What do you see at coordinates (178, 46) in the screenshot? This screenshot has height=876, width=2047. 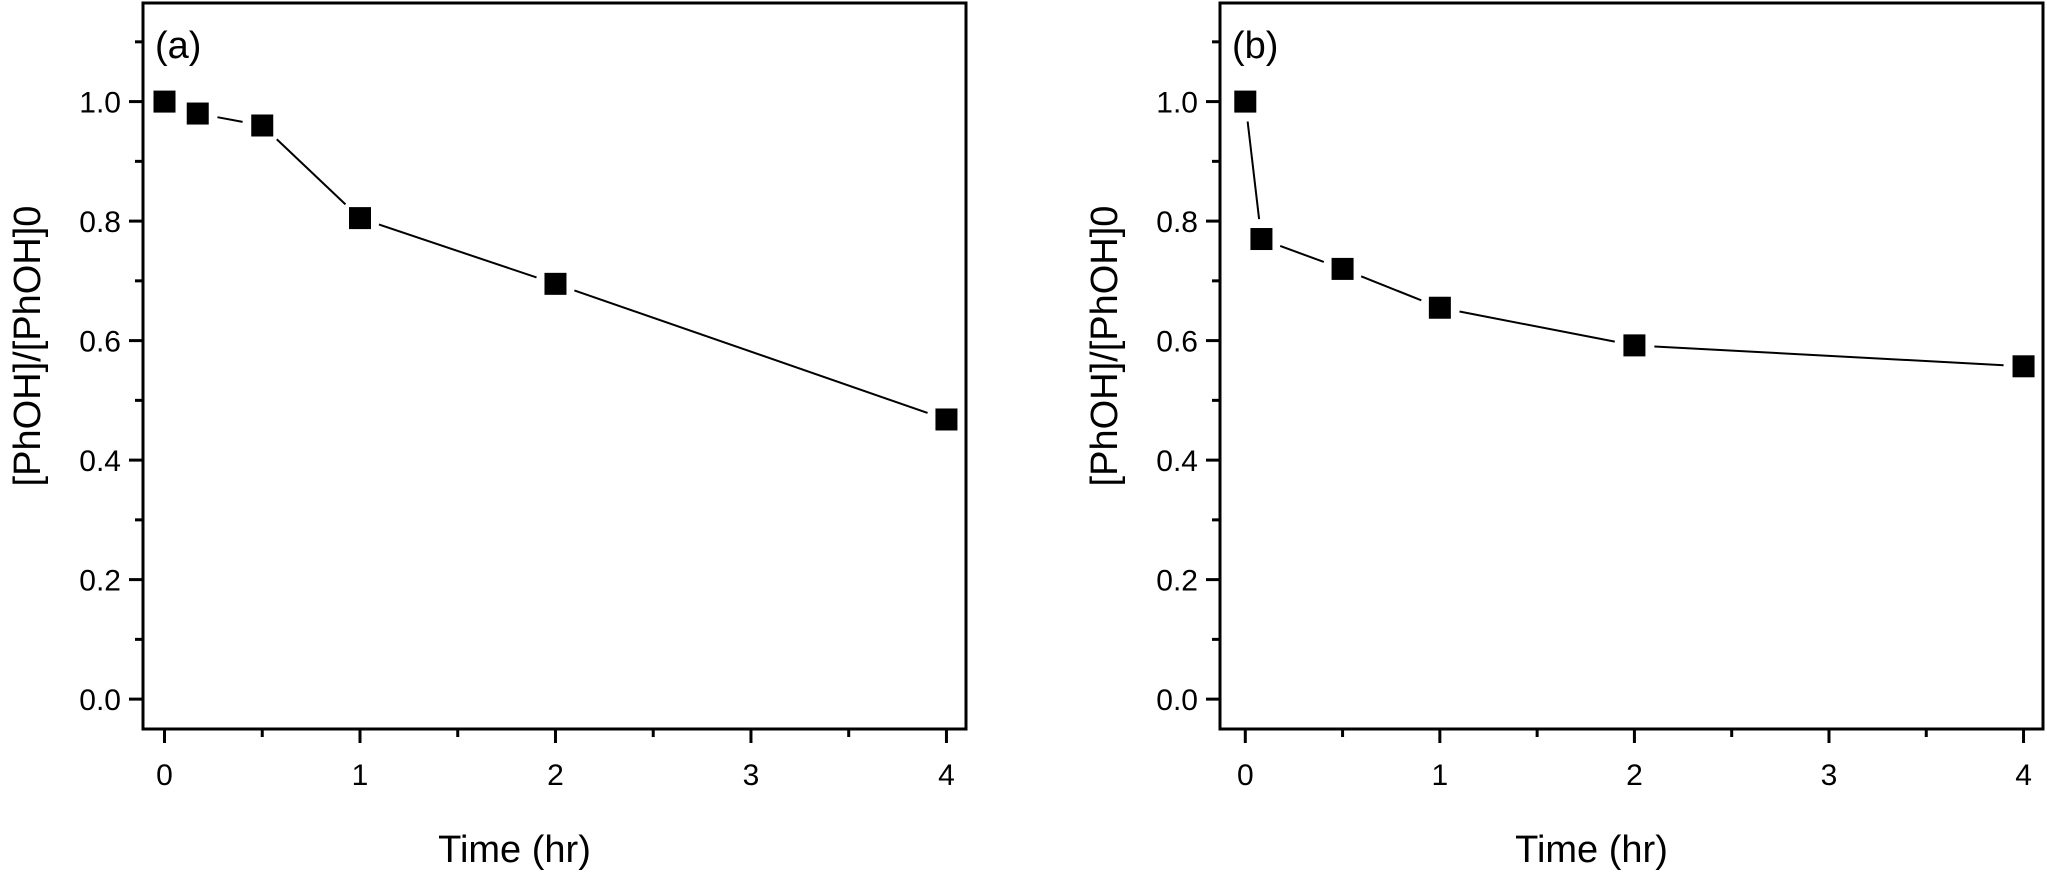 I see `panel-label: (a)` at bounding box center [178, 46].